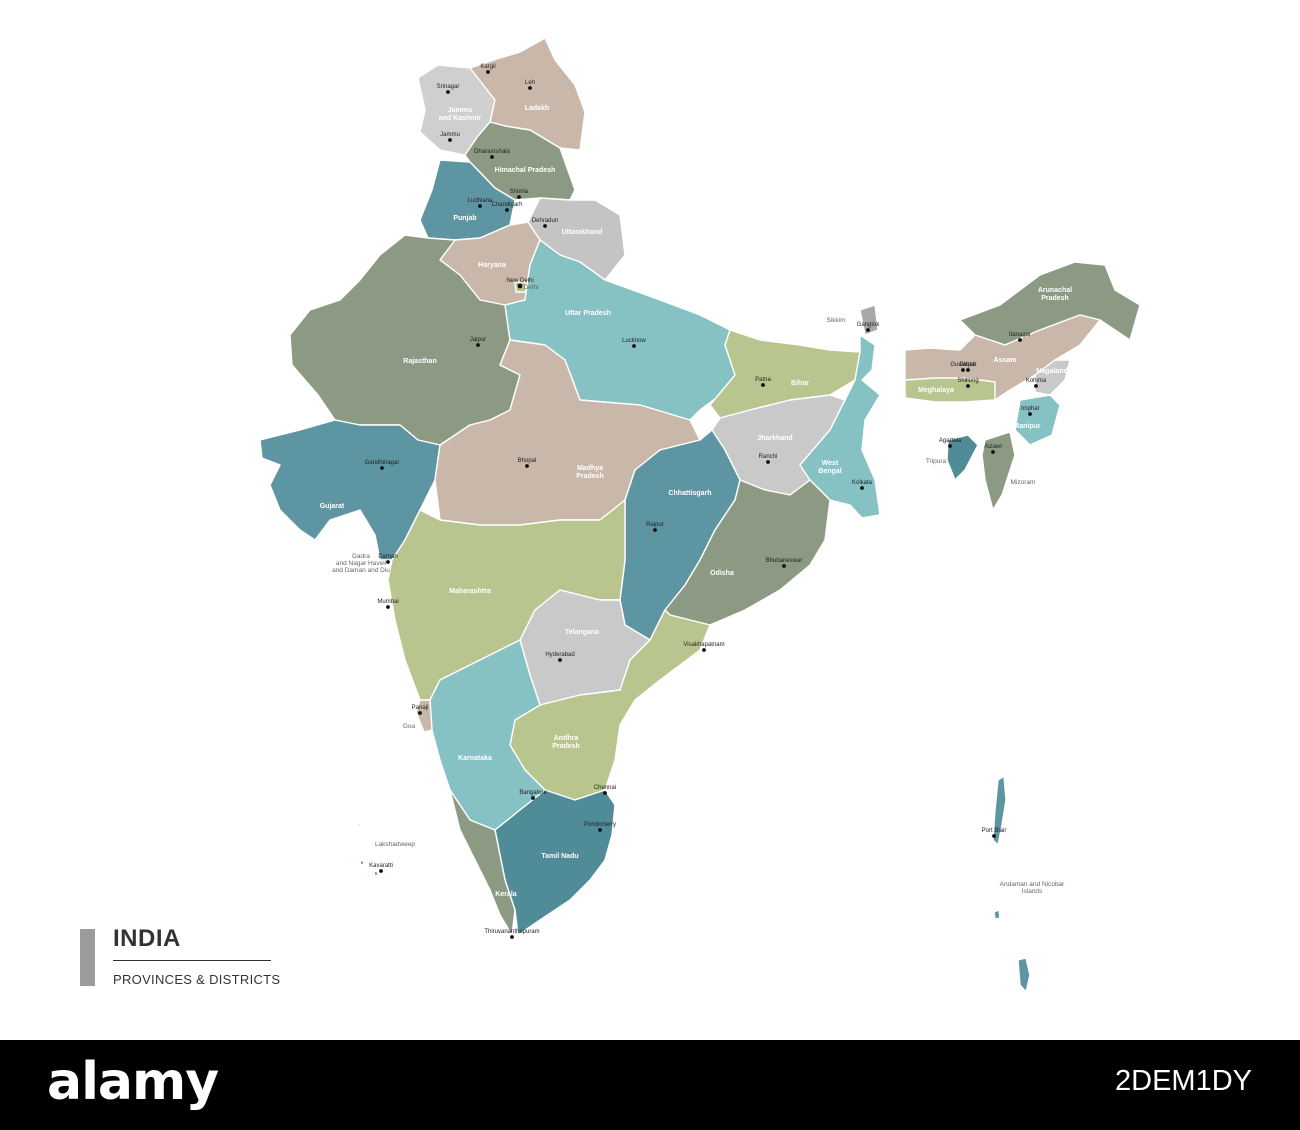 This screenshot has width=1300, height=1130. What do you see at coordinates (530, 83) in the screenshot?
I see `city-label: Leh` at bounding box center [530, 83].